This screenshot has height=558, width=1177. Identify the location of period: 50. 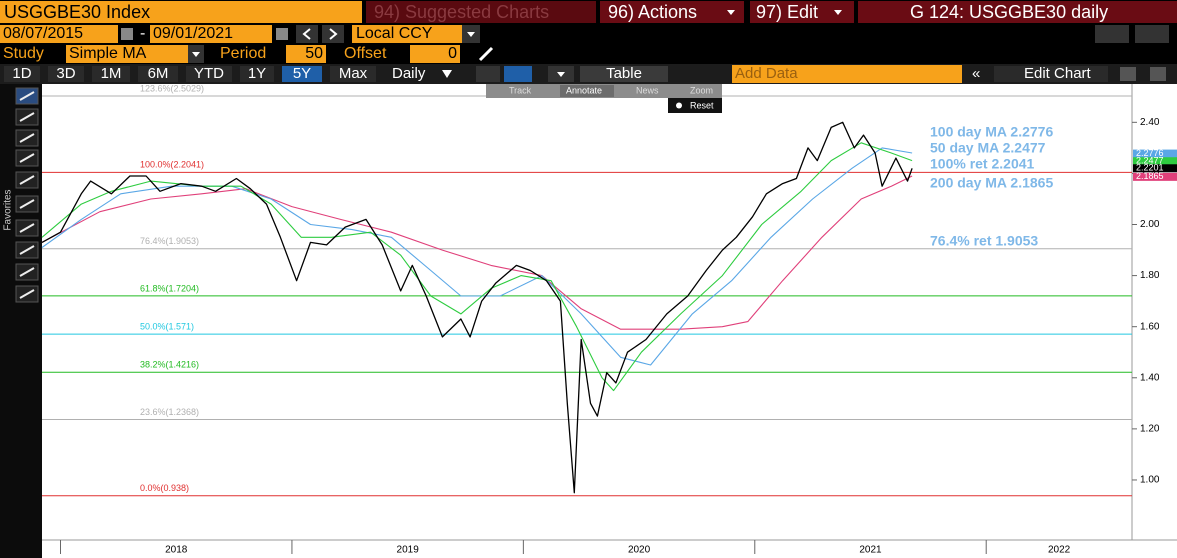
(314, 53).